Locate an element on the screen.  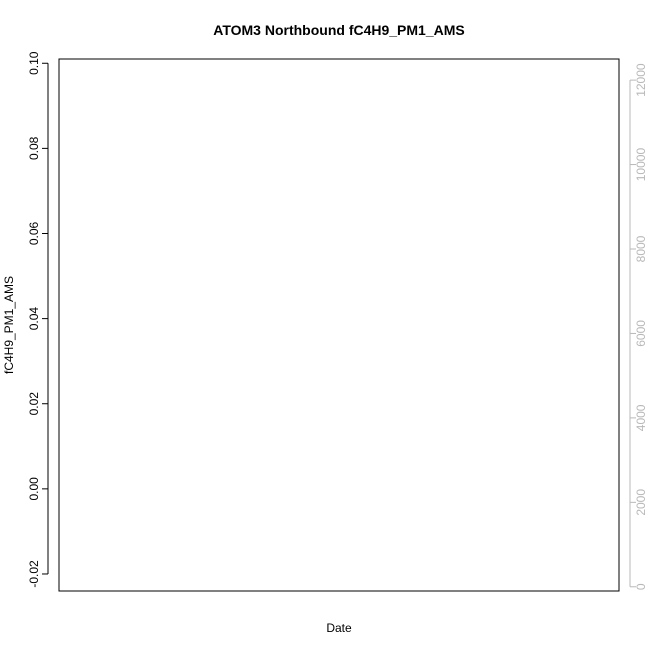
y-tick-label: -0.02 is located at coordinates (34, 574).